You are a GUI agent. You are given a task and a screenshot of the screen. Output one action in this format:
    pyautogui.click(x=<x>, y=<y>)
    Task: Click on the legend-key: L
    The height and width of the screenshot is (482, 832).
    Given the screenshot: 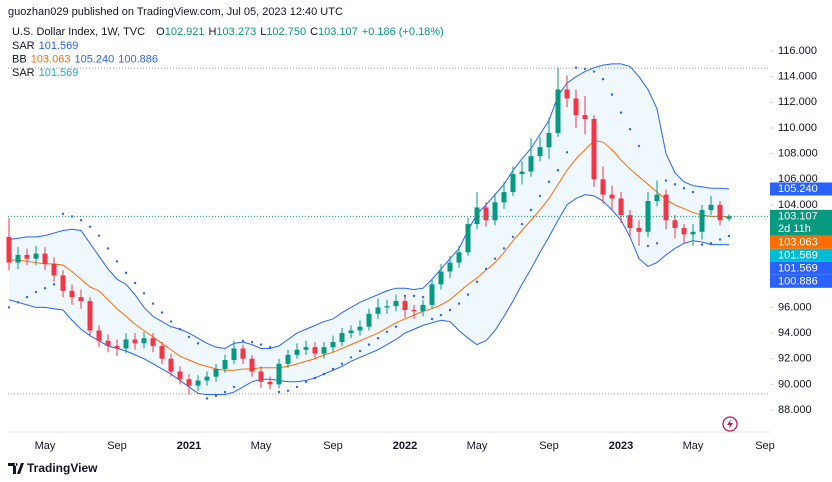 What is the action you would take?
    pyautogui.click(x=263, y=32)
    